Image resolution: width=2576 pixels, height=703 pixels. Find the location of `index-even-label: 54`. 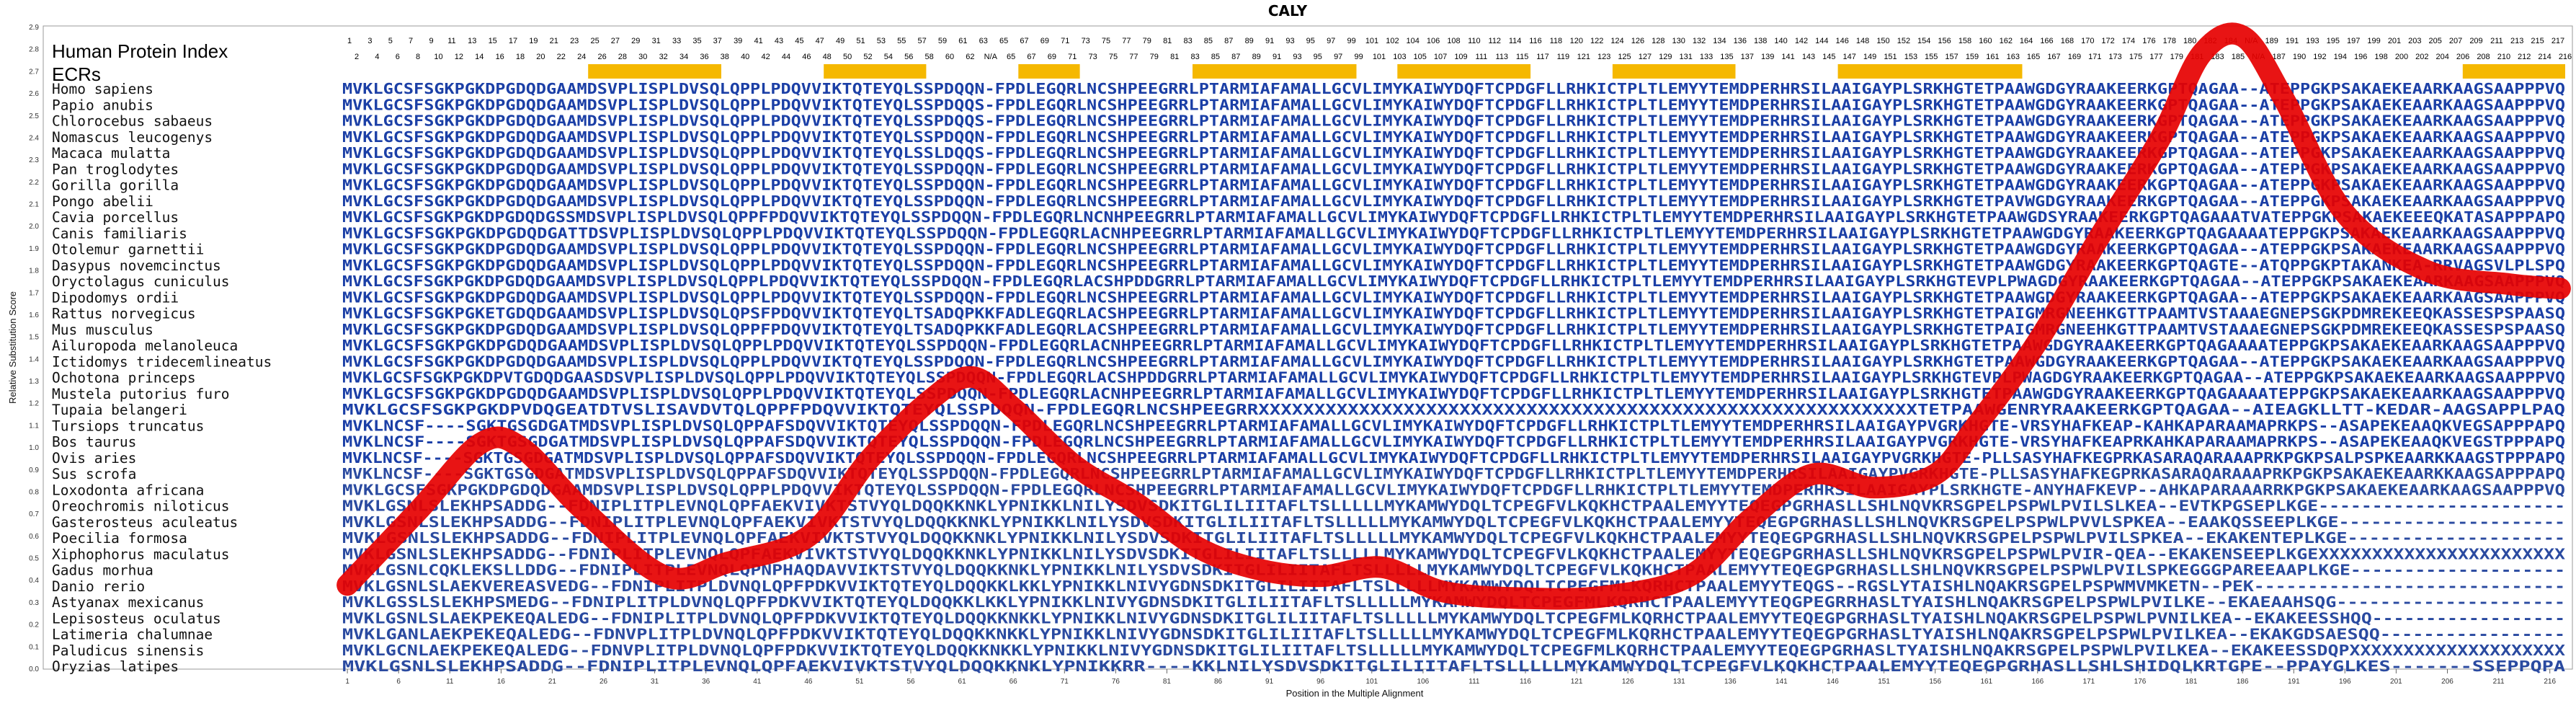

index-even-label: 54 is located at coordinates (888, 57).